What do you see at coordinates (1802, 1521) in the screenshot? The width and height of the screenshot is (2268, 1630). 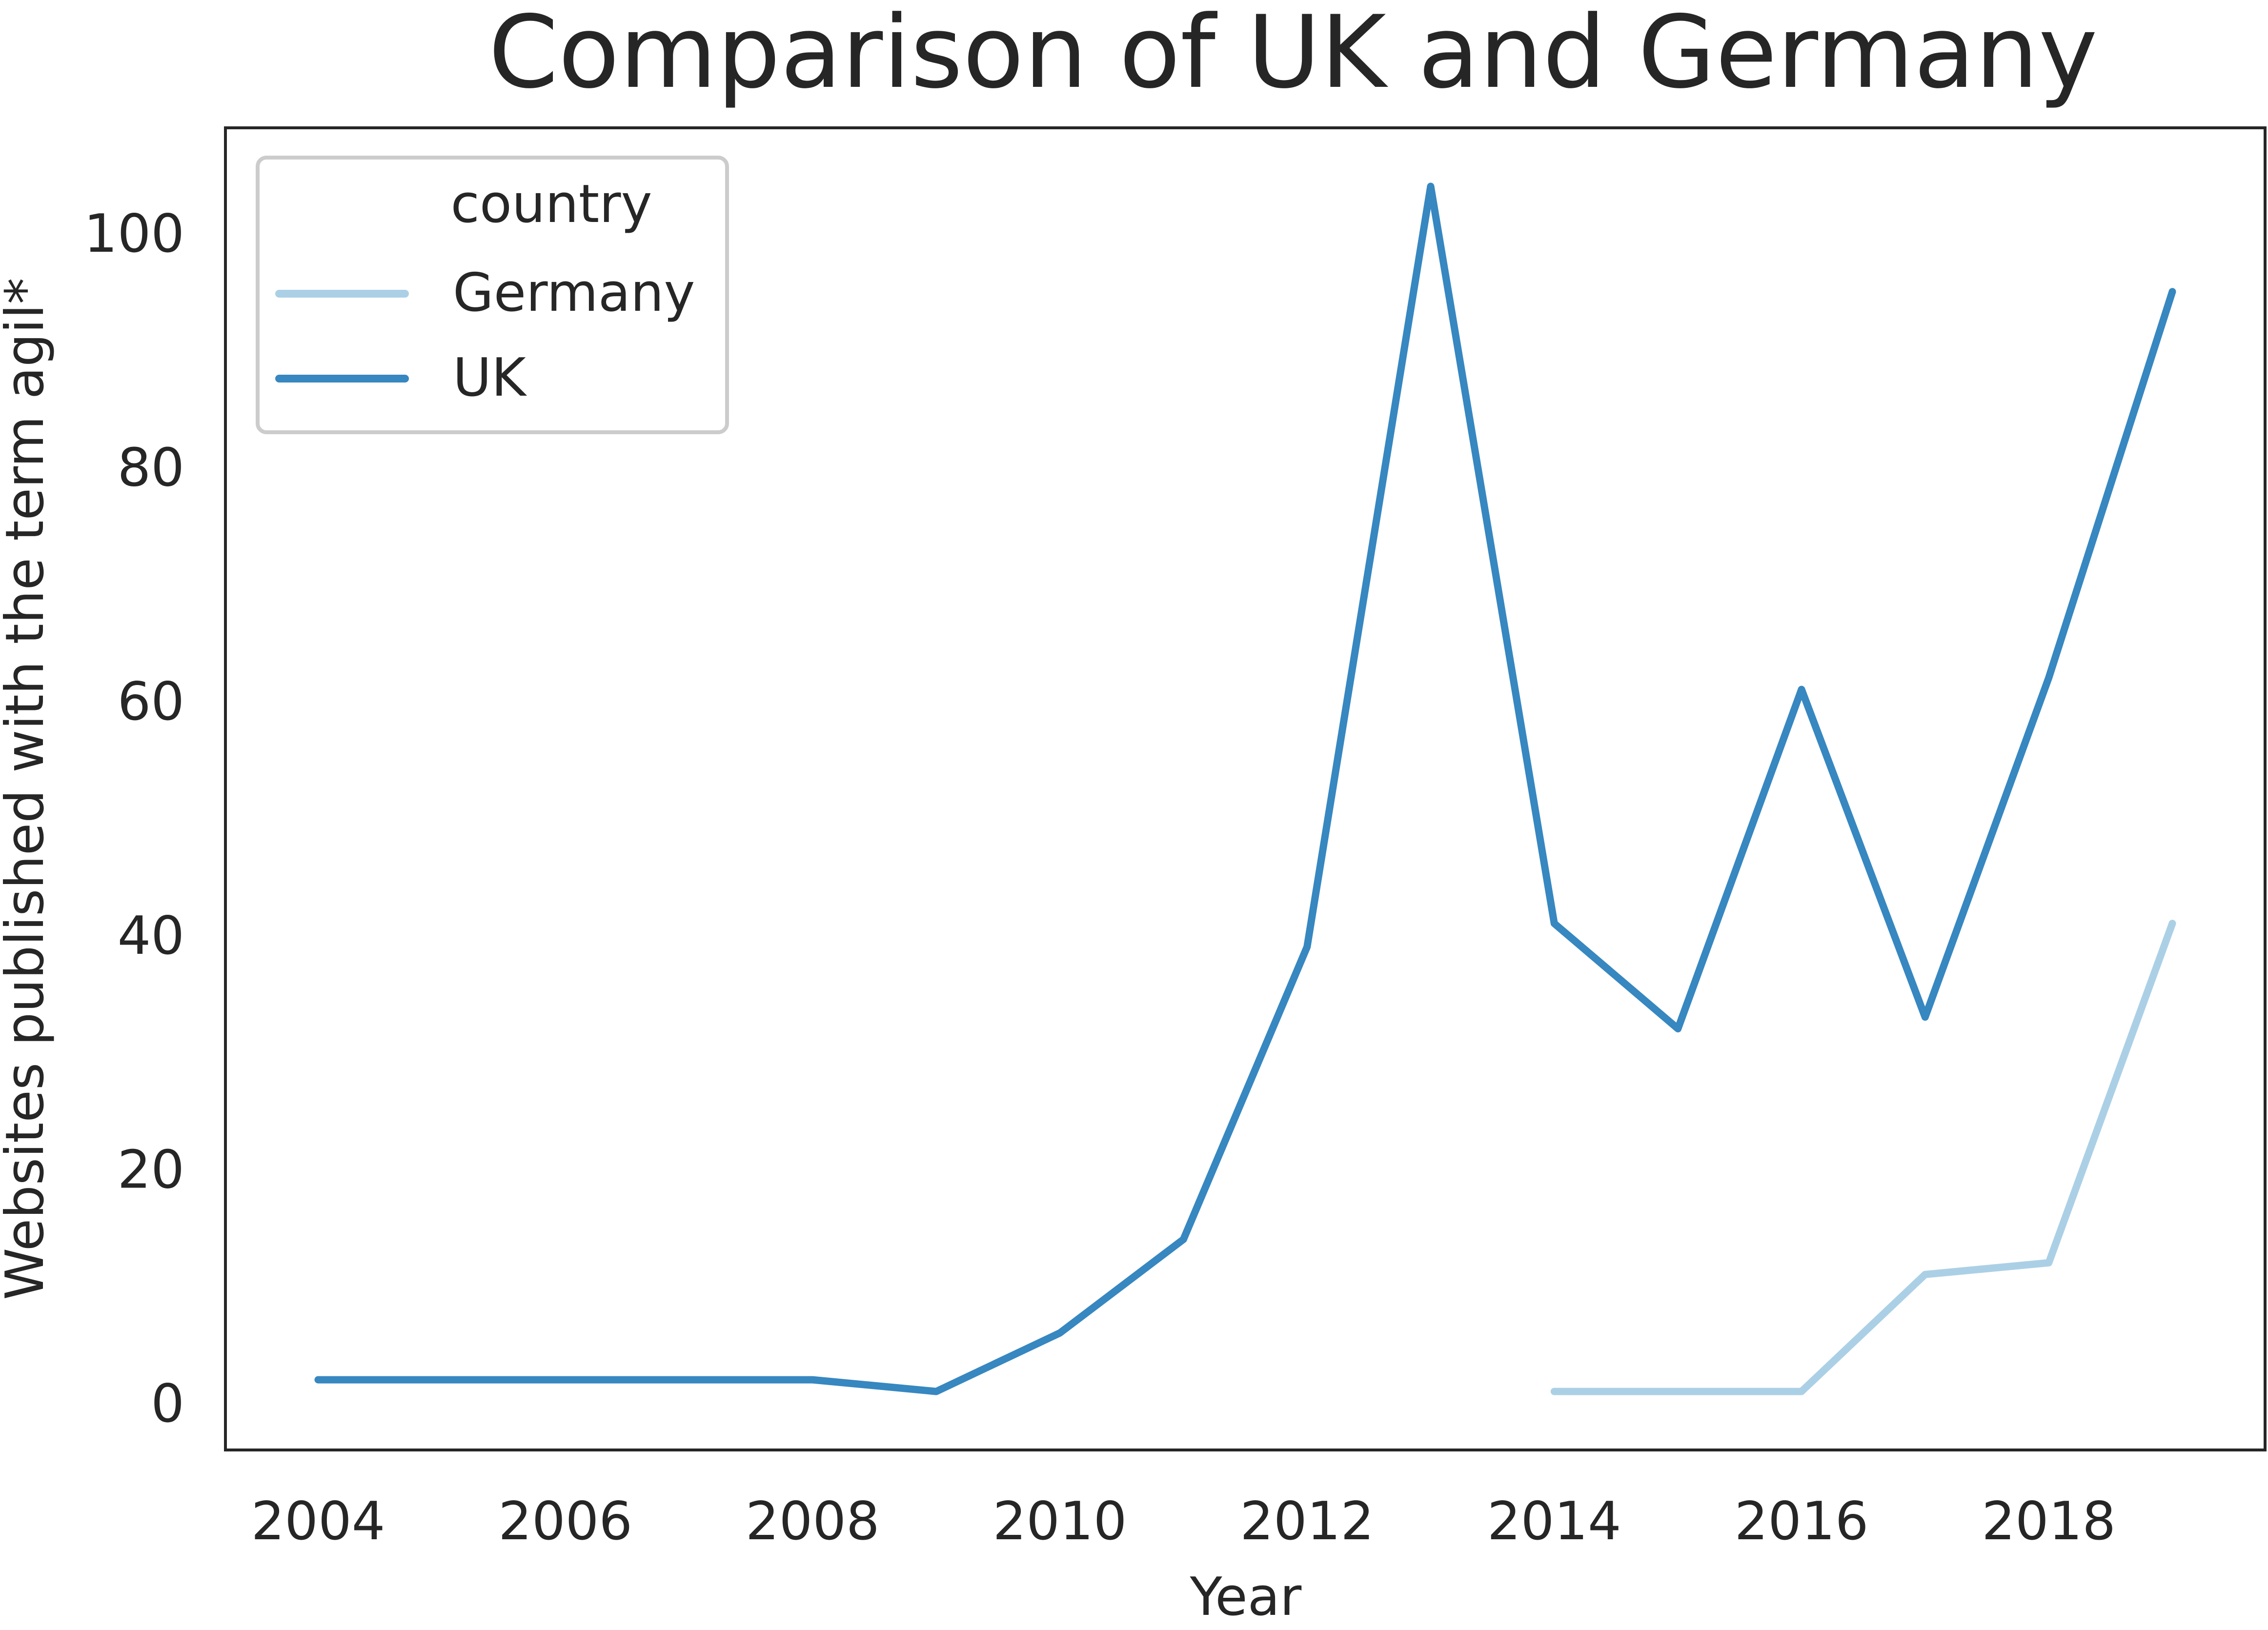 I see `x-tick-label: 2016` at bounding box center [1802, 1521].